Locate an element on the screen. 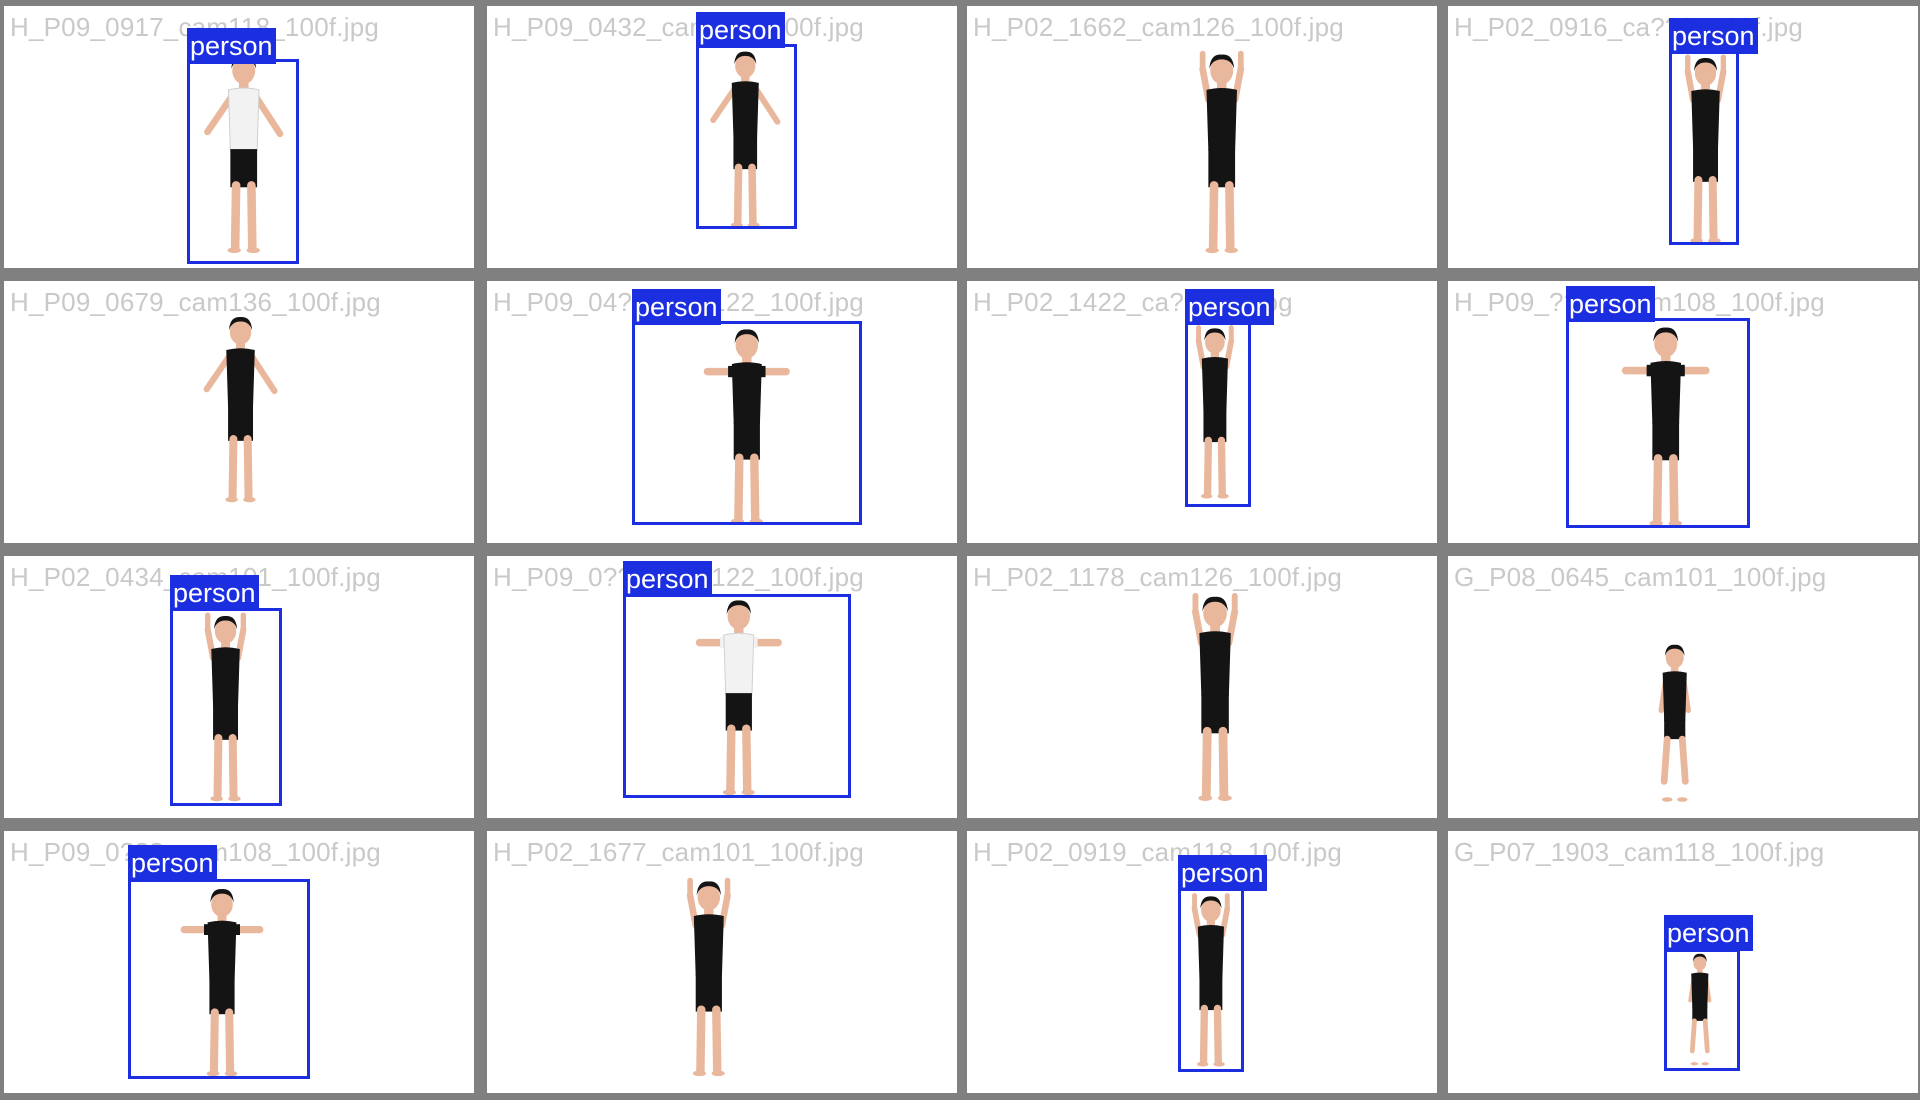 This screenshot has width=1920, height=1100. filename-label: H_P02_1677_cam101_100f.jpg is located at coordinates (678, 852).